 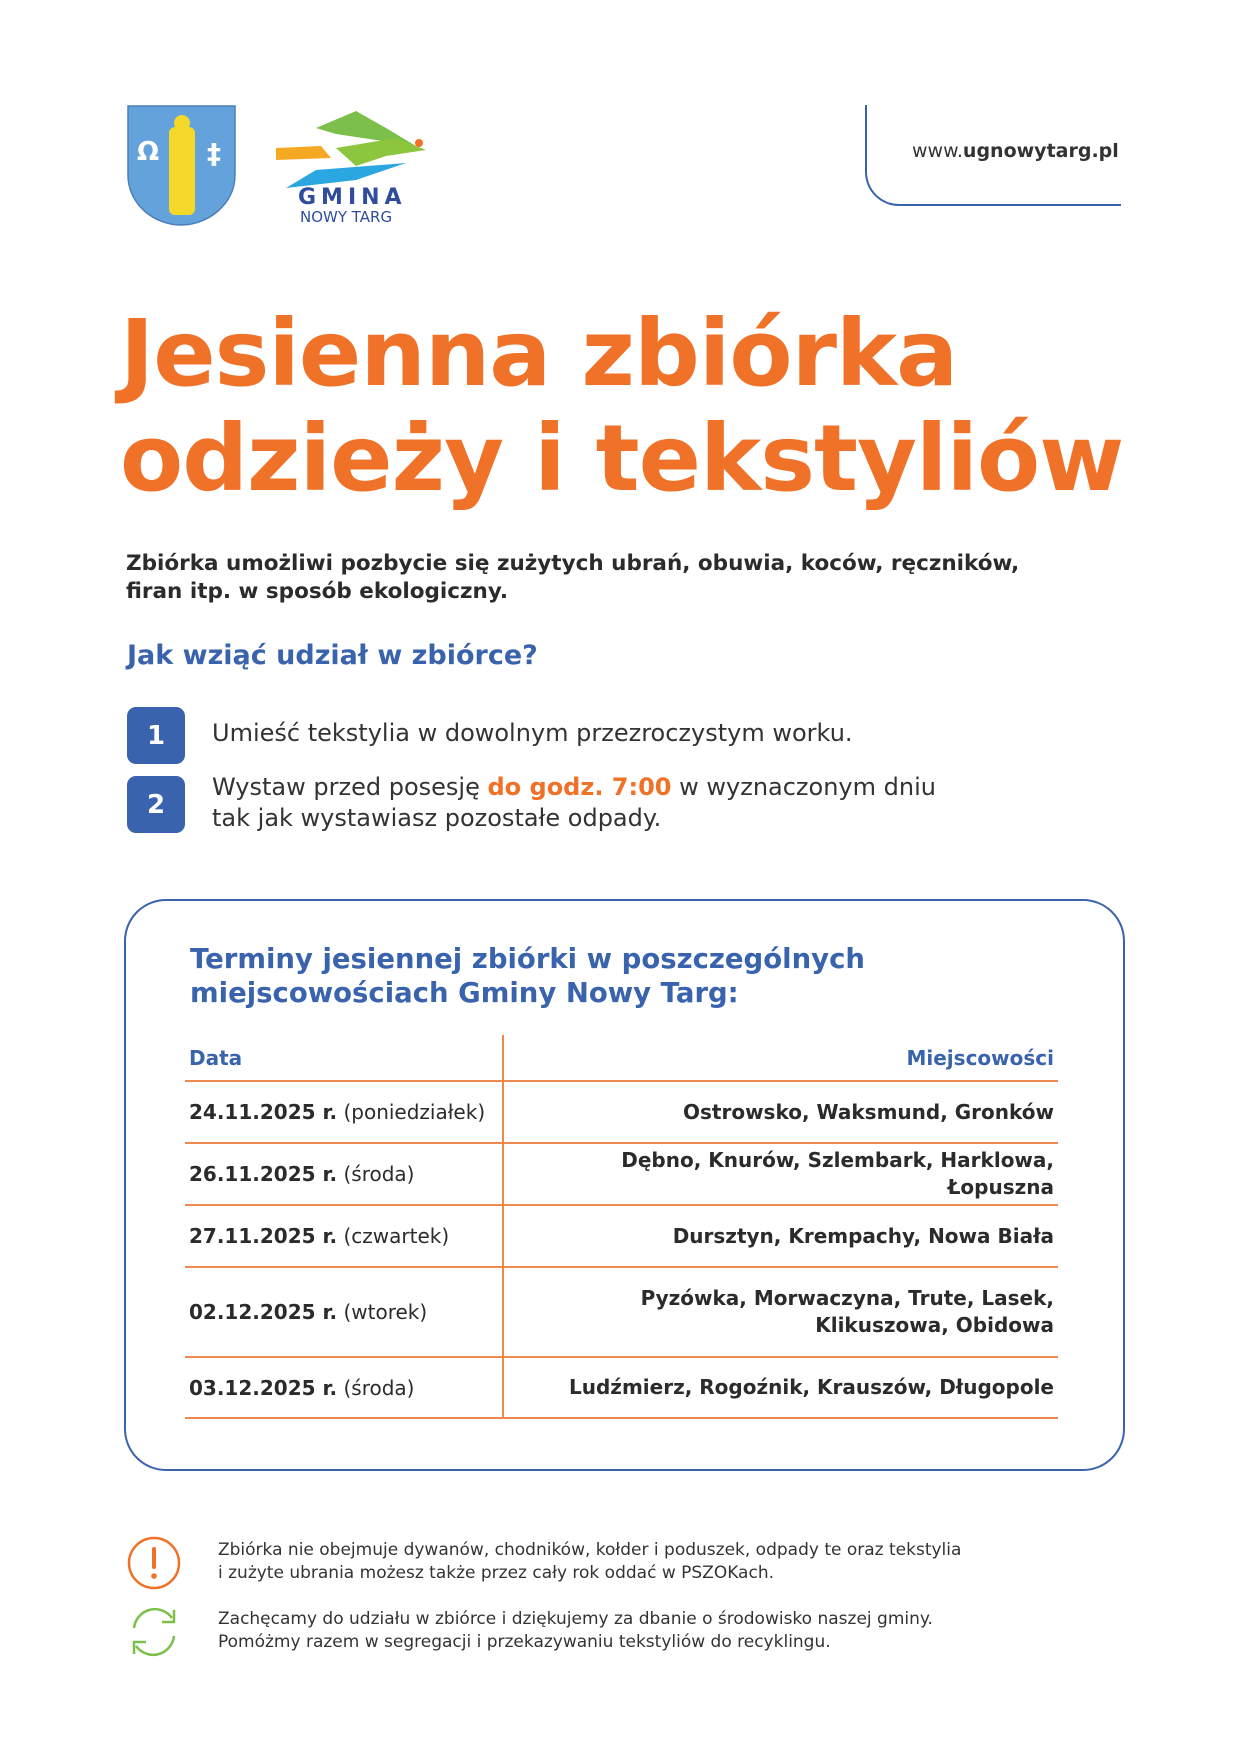 I want to click on step-2-badge: 2, so click(x=156, y=804).